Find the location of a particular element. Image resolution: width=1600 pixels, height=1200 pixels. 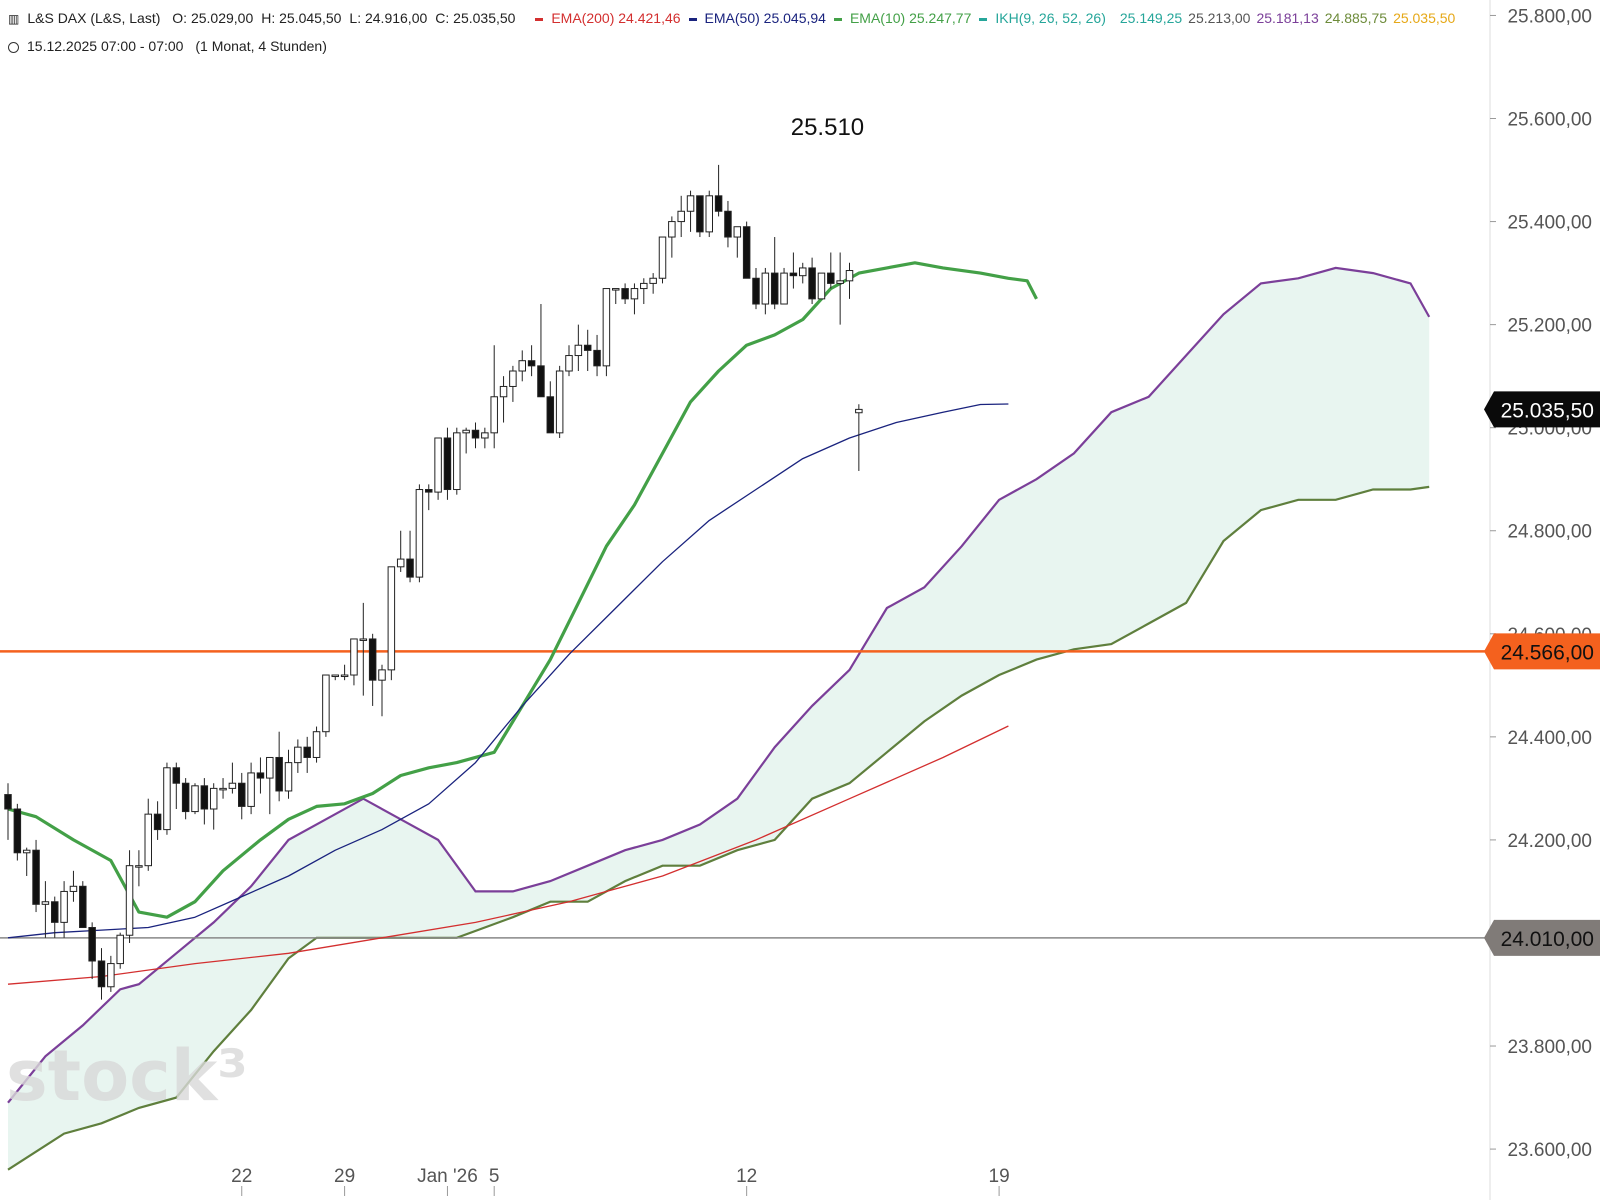

high-annotation: 25.510 is located at coordinates (827, 127).